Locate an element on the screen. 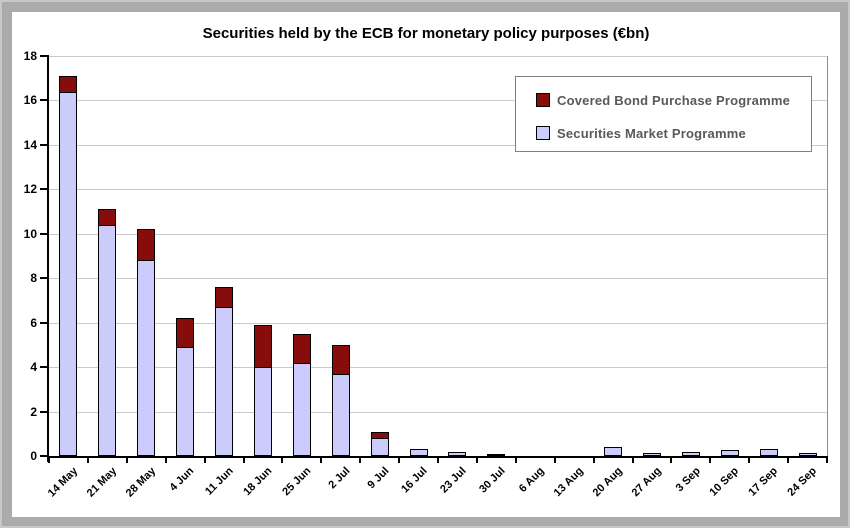  x-axis-label: 18 Jun is located at coordinates (258, 482).